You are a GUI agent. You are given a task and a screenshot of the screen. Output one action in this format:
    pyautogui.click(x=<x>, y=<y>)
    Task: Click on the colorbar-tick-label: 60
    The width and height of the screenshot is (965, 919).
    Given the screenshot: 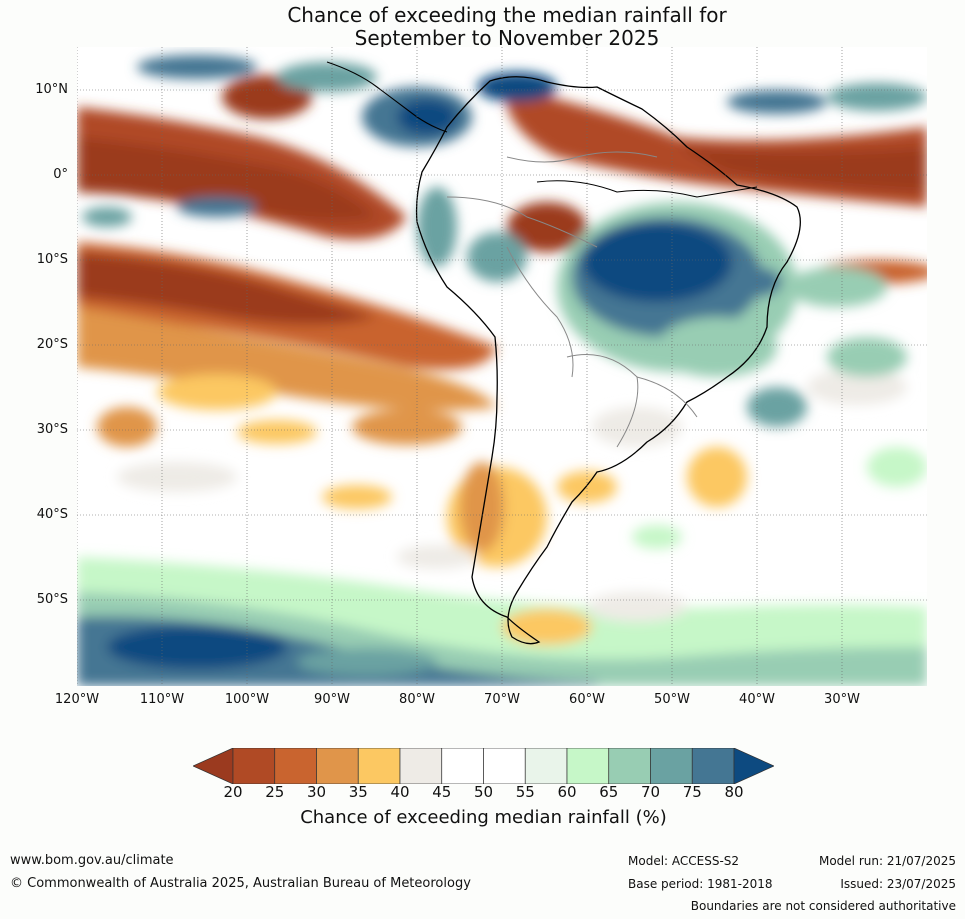 What is the action you would take?
    pyautogui.click(x=567, y=792)
    